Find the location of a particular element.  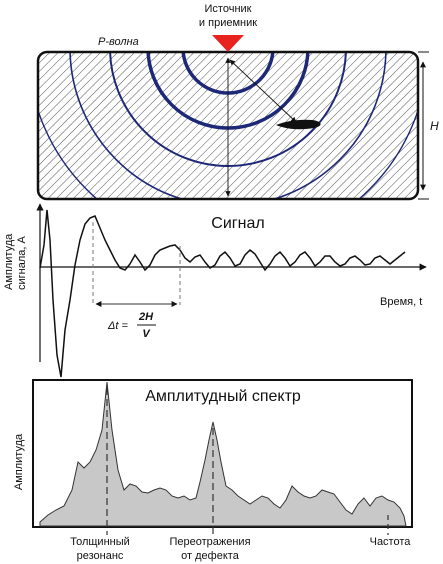

signal-ylabel: Амплитуда сигнала, A is located at coordinates (15, 261).